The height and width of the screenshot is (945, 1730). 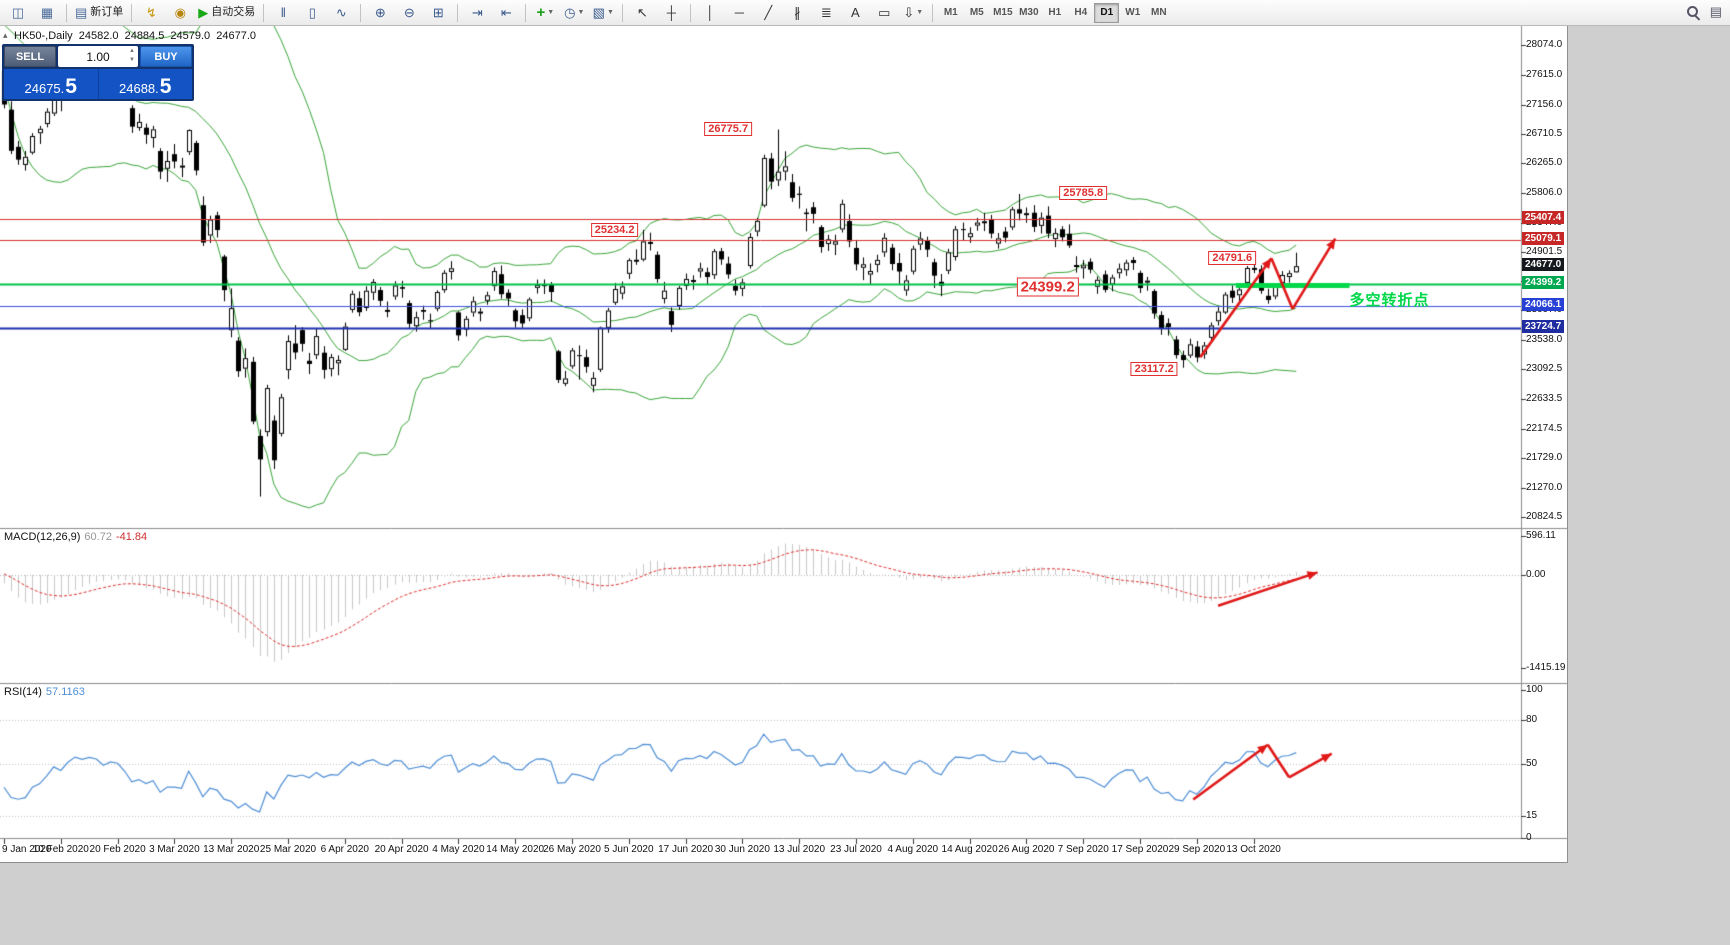 I want to click on open-value: 24582.0, so click(x=98, y=36).